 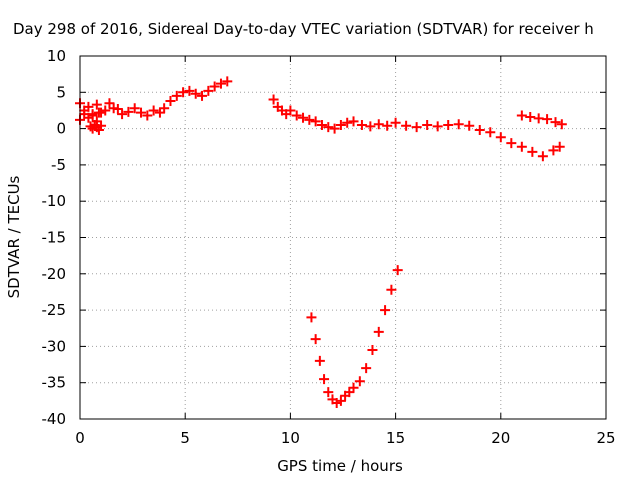 What do you see at coordinates (14, 236) in the screenshot?
I see `y-axis-label: SDTVAR / TECUs` at bounding box center [14, 236].